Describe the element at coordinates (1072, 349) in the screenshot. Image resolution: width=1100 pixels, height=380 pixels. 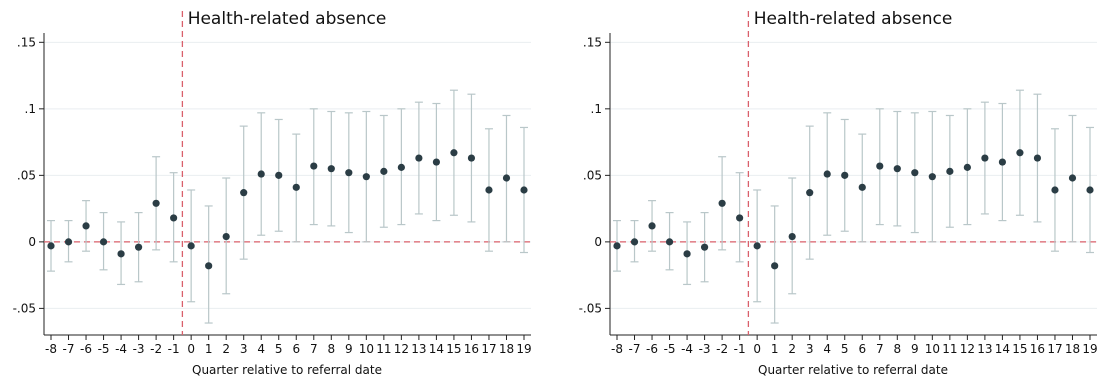
I see `x-tick-label: 18` at that location.